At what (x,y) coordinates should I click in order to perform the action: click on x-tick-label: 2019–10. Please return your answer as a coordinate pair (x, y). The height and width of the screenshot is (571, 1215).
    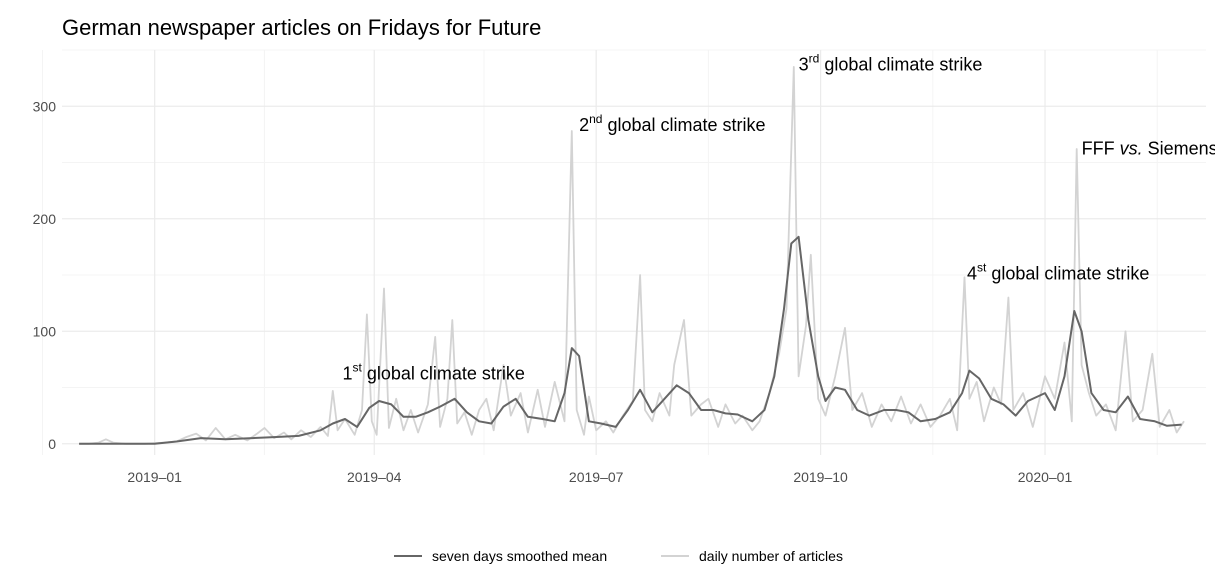
    Looking at the image, I should click on (820, 477).